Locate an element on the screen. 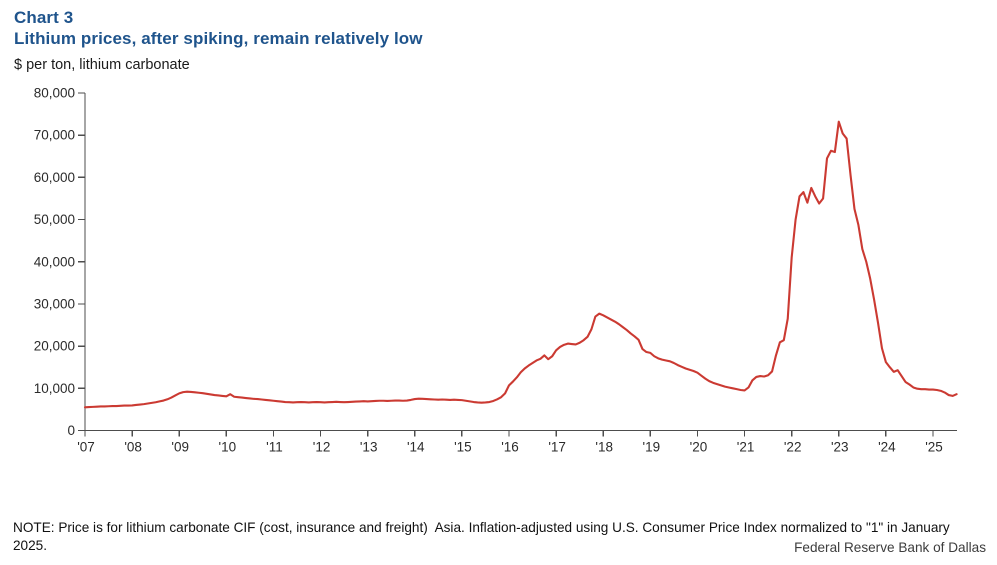 This screenshot has height=565, width=997. x-tick-label: '10 is located at coordinates (228, 447).